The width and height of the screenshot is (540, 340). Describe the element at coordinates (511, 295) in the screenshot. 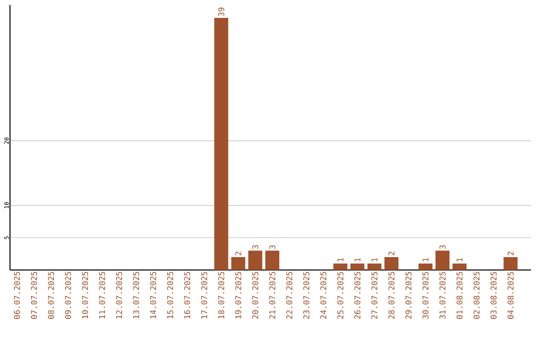

I see `x-tick-label: 04.08.2025` at that location.